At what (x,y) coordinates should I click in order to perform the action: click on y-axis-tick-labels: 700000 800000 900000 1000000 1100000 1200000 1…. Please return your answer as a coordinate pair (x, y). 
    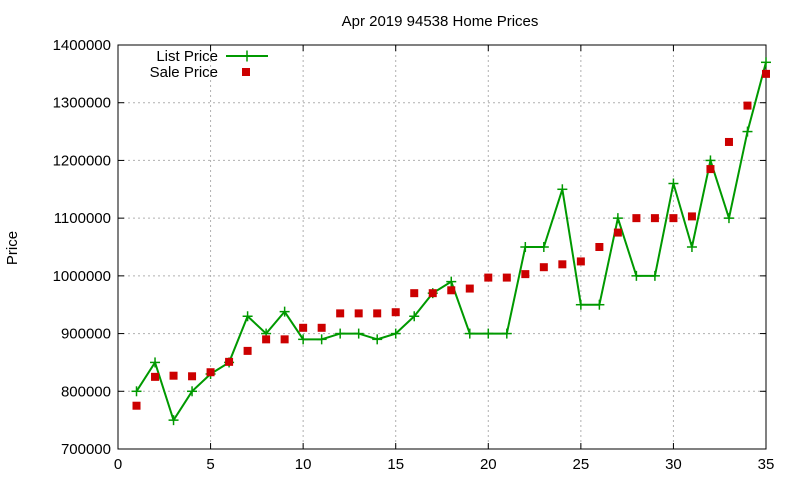
    Looking at the image, I should click on (82, 247).